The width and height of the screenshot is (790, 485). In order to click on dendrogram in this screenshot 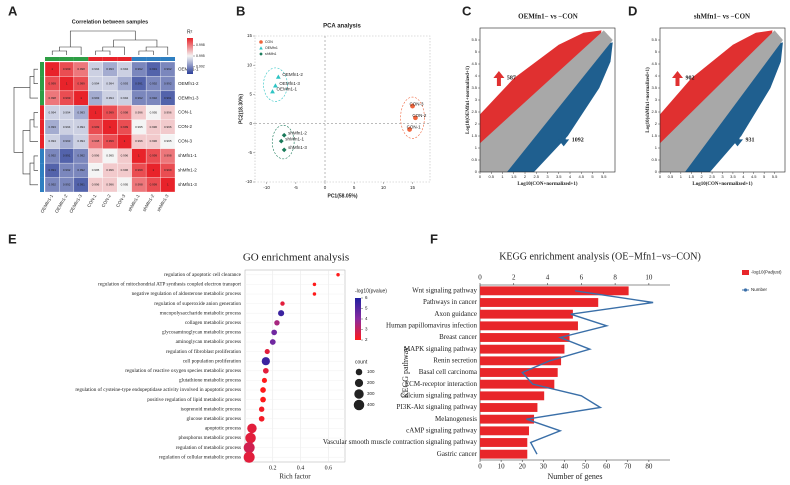, I will do `click(59, 52)`.